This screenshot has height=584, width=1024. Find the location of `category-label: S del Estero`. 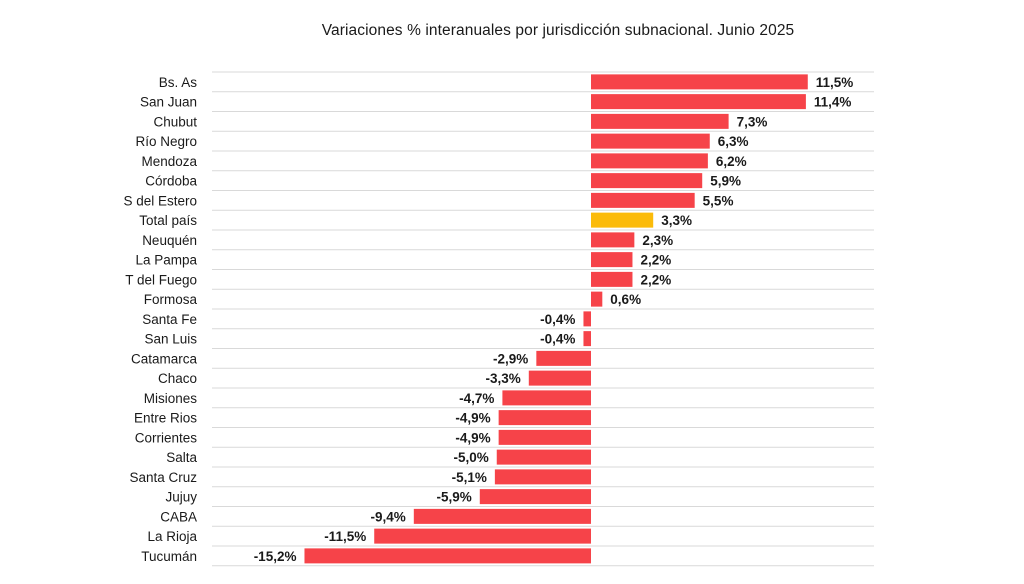

category-label: S del Estero is located at coordinates (160, 200).